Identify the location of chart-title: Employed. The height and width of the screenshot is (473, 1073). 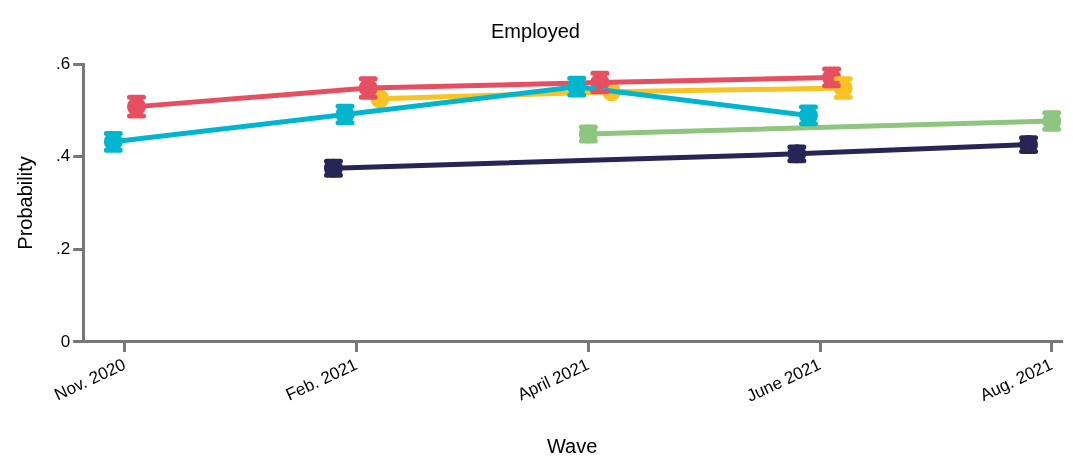
(535, 30).